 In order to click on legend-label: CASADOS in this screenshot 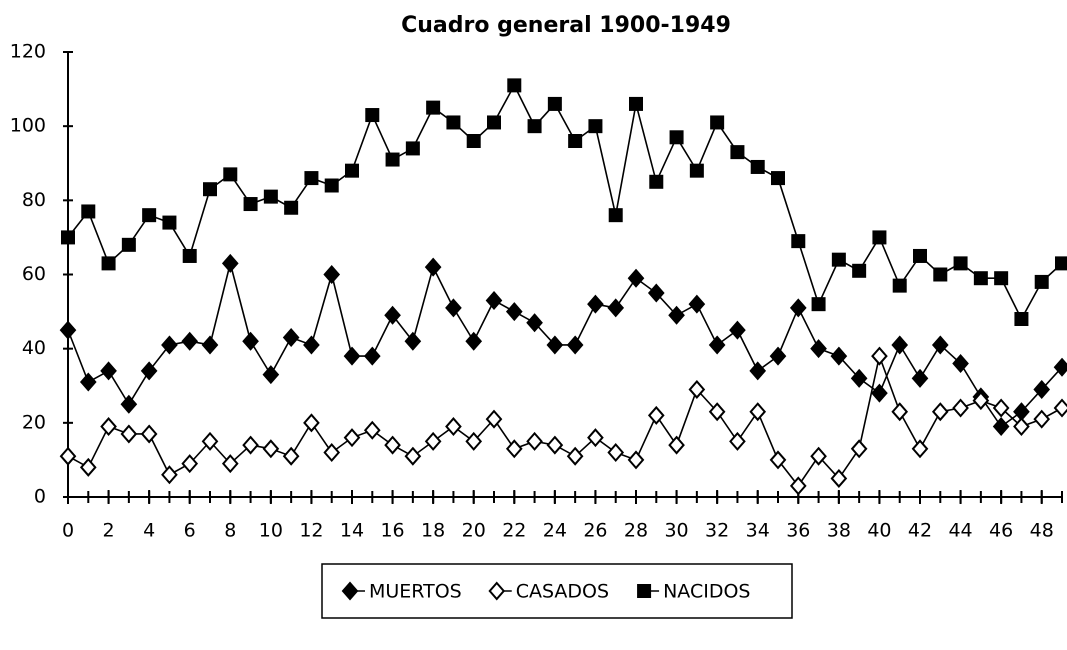, I will do `click(562, 592)`.